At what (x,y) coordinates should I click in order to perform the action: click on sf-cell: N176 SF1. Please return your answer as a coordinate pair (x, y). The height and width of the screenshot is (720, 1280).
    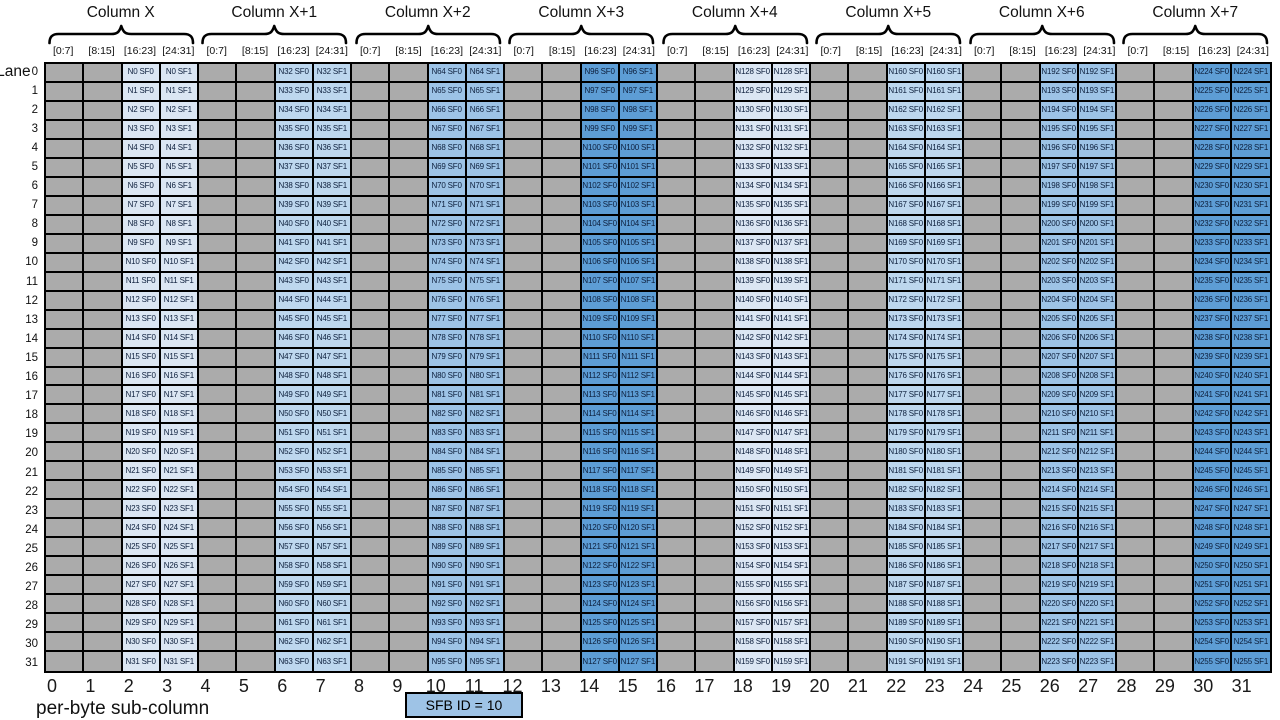
    Looking at the image, I should click on (944, 377).